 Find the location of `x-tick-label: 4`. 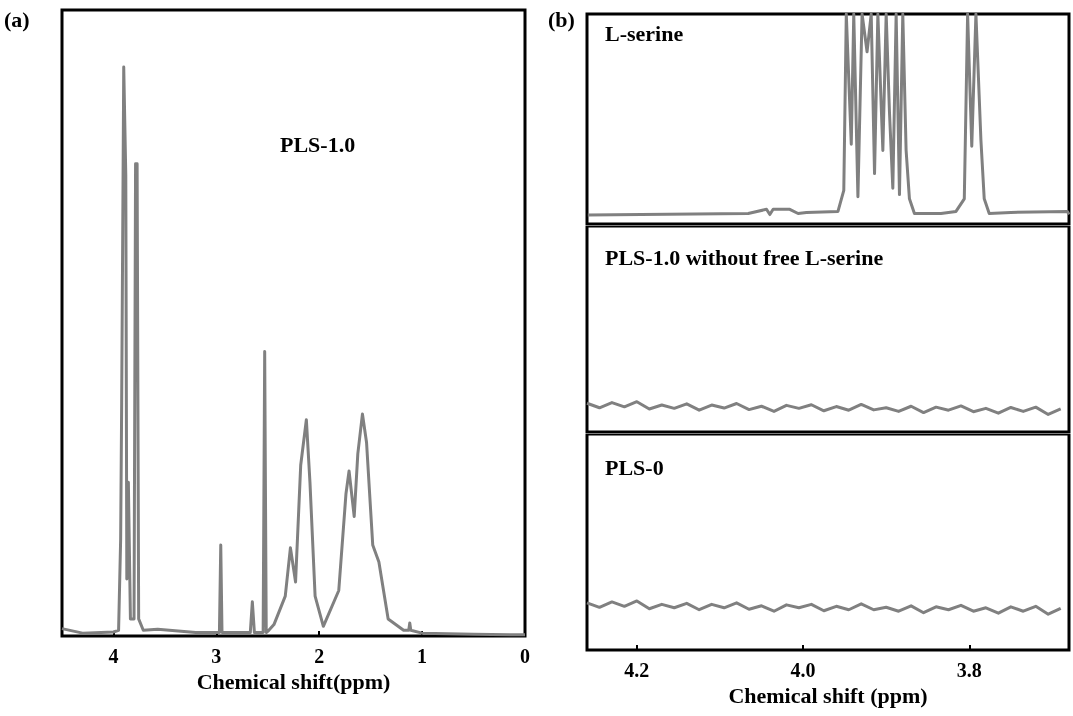

x-tick-label: 4 is located at coordinates (113, 656).